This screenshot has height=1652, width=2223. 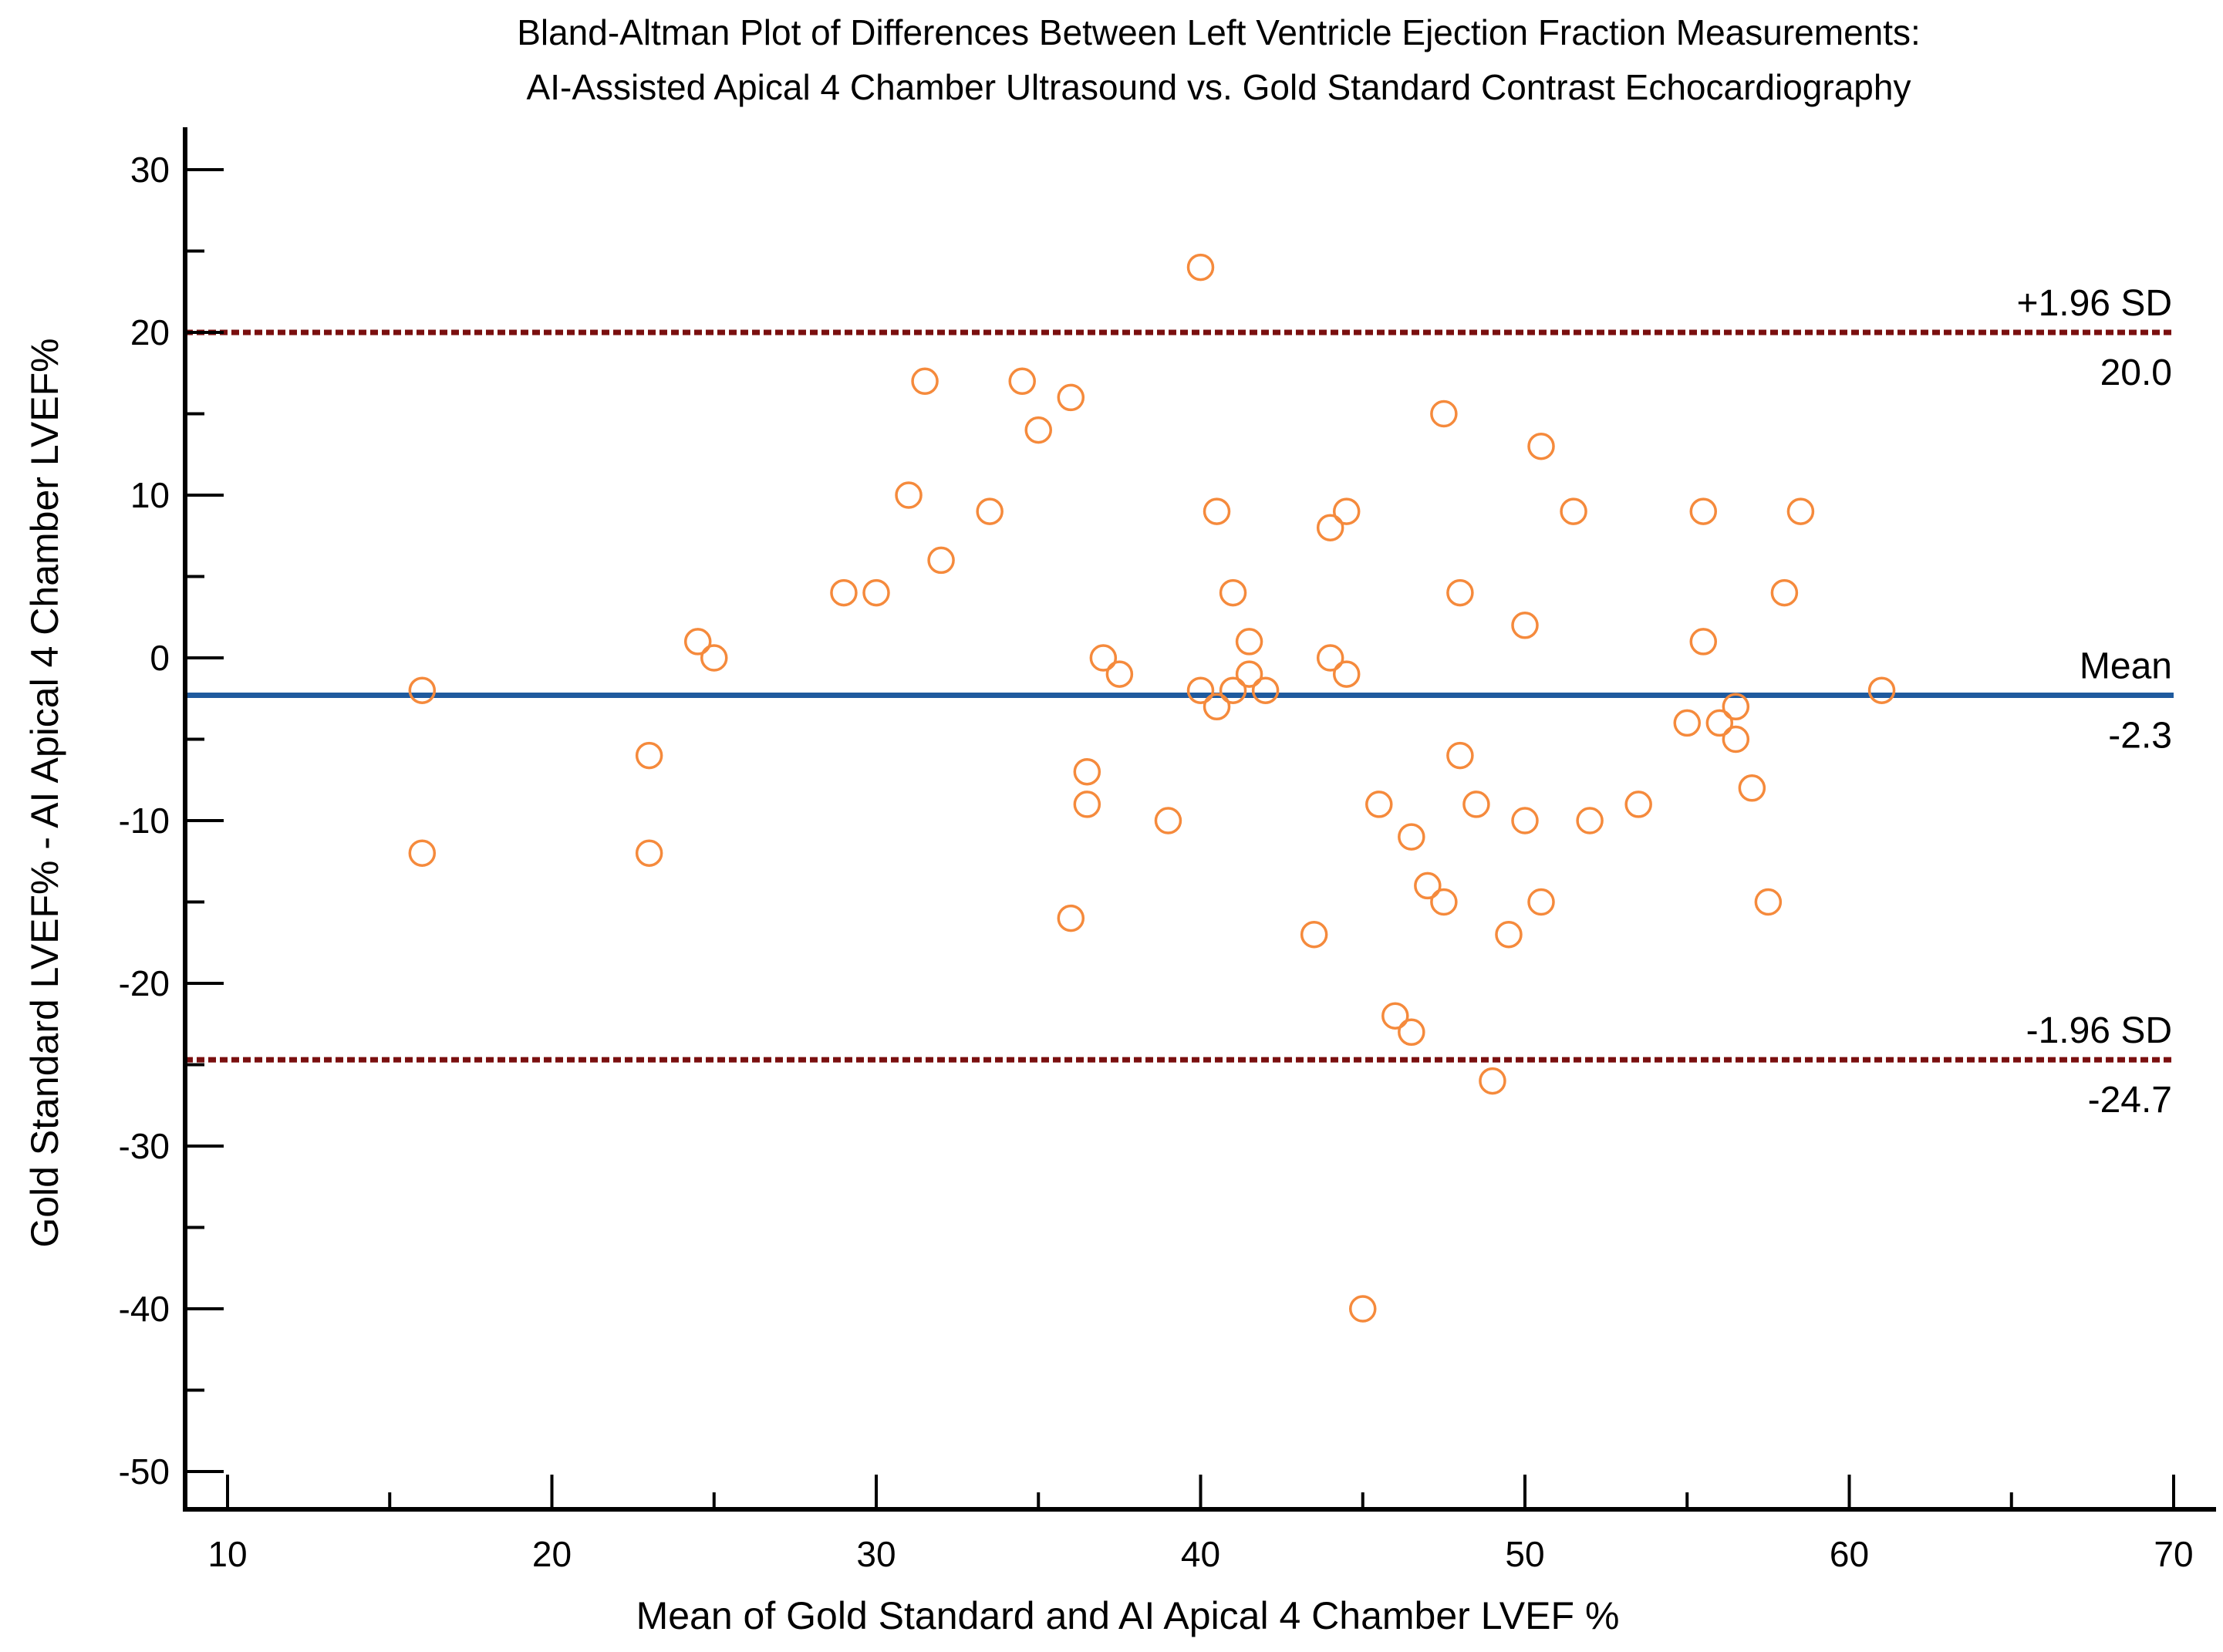 I want to click on lower-loa-label: -1.96 SD, so click(x=2099, y=1030).